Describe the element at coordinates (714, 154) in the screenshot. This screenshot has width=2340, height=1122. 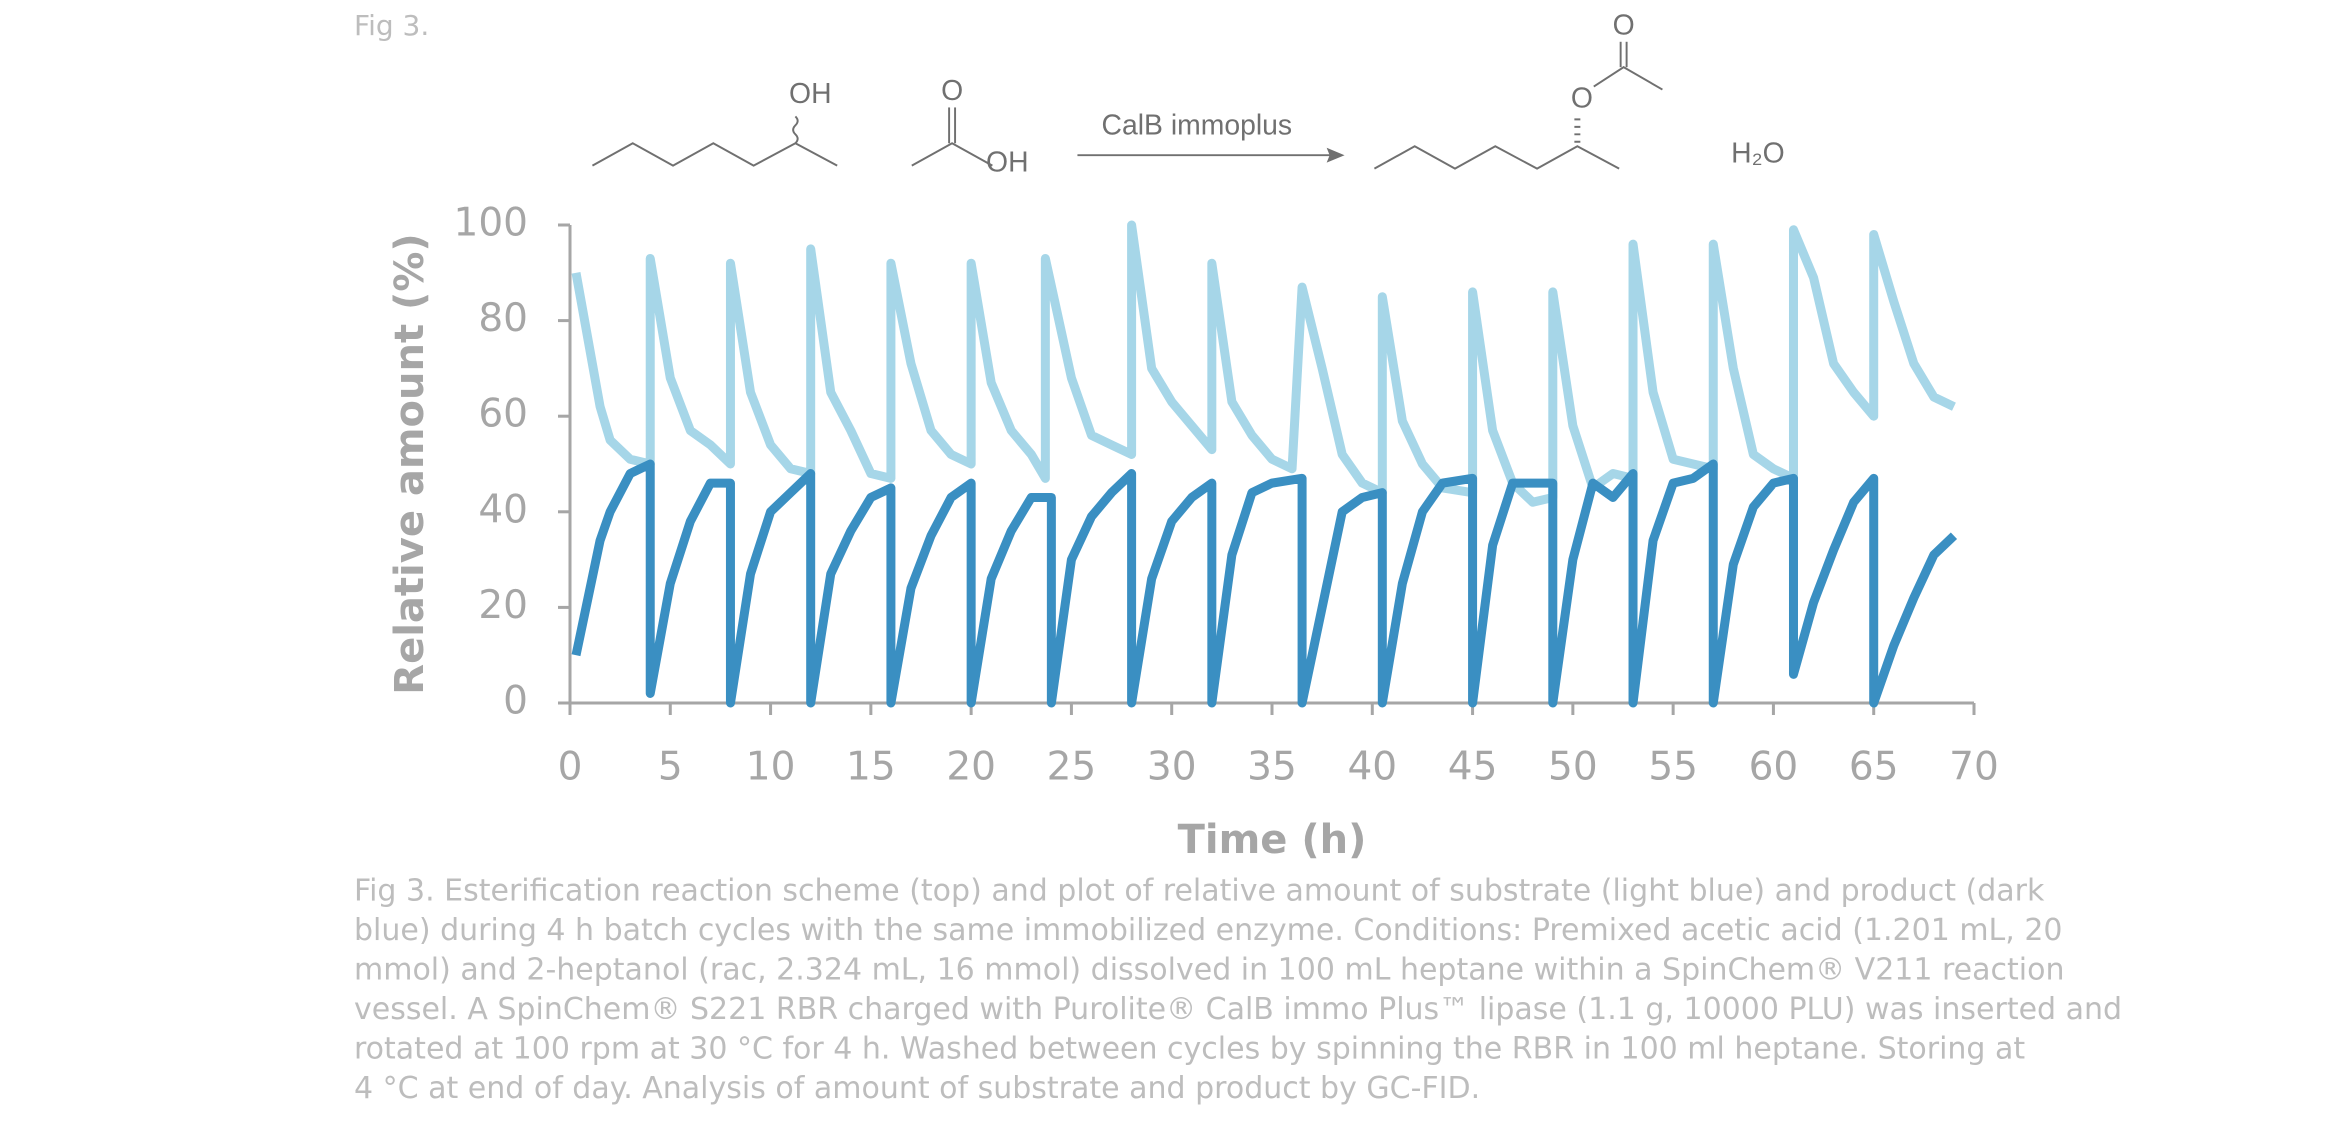
I see `heptanol` at that location.